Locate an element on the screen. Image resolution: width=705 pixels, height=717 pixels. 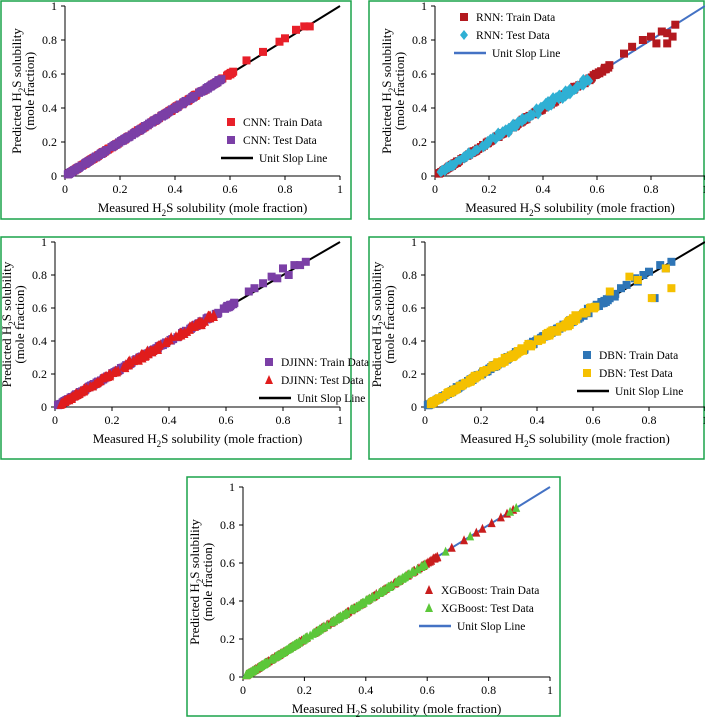
x-axis-label-part2: S solubility (mole fraction) is located at coordinates (236, 207).